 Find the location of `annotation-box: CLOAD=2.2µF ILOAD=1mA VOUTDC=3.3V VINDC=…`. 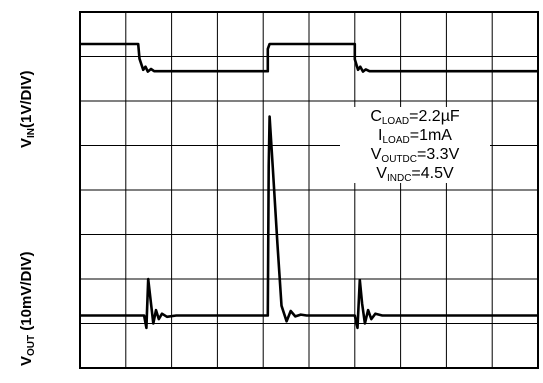

annotation-box: CLOAD=2.2µF ILOAD=1mA VOUTDC=3.3V VINDC=… is located at coordinates (415, 145).